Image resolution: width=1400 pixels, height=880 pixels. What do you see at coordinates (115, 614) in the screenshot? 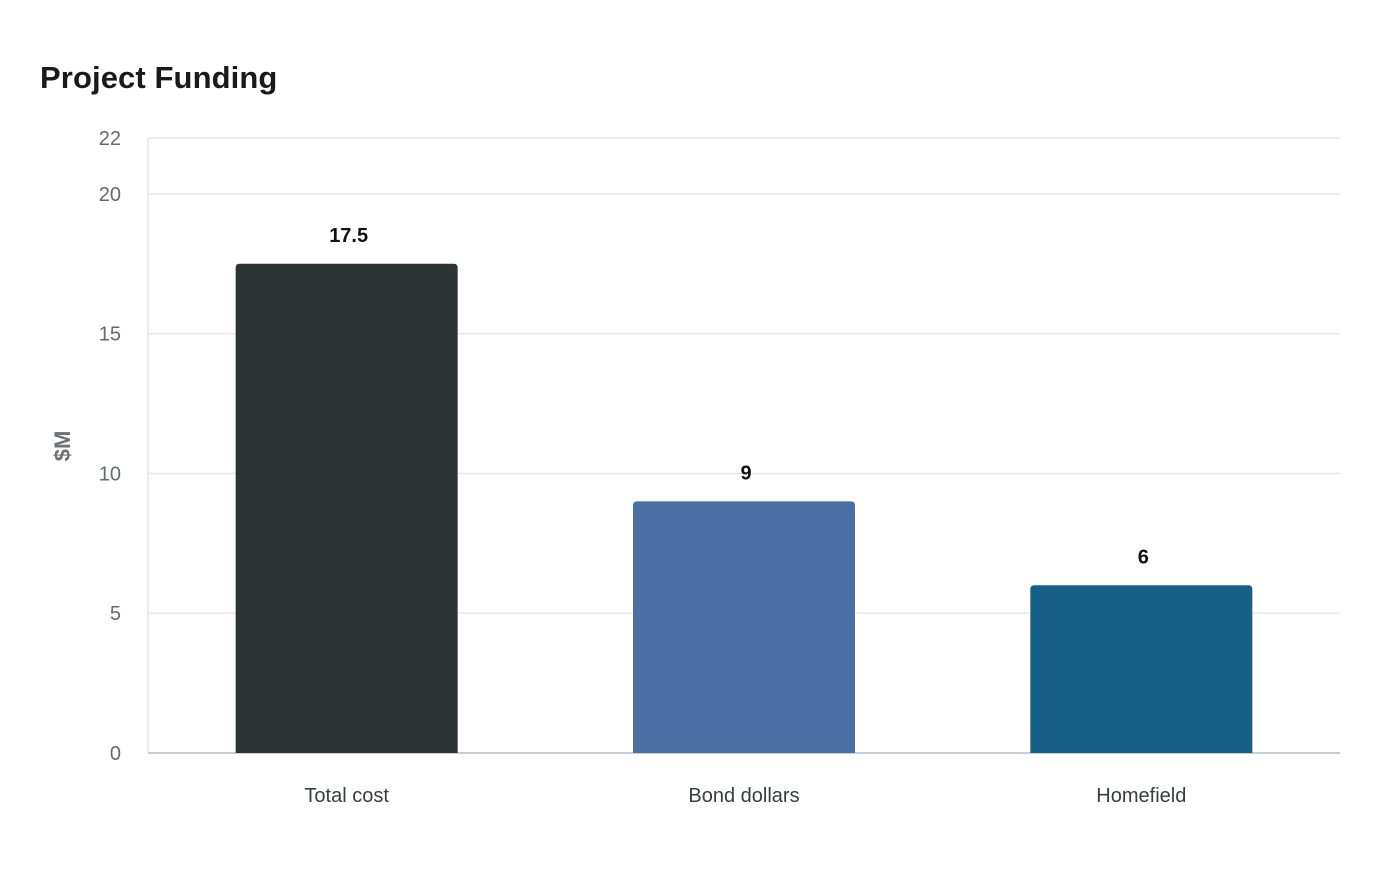
I see `y-tick-label: 5` at bounding box center [115, 614].